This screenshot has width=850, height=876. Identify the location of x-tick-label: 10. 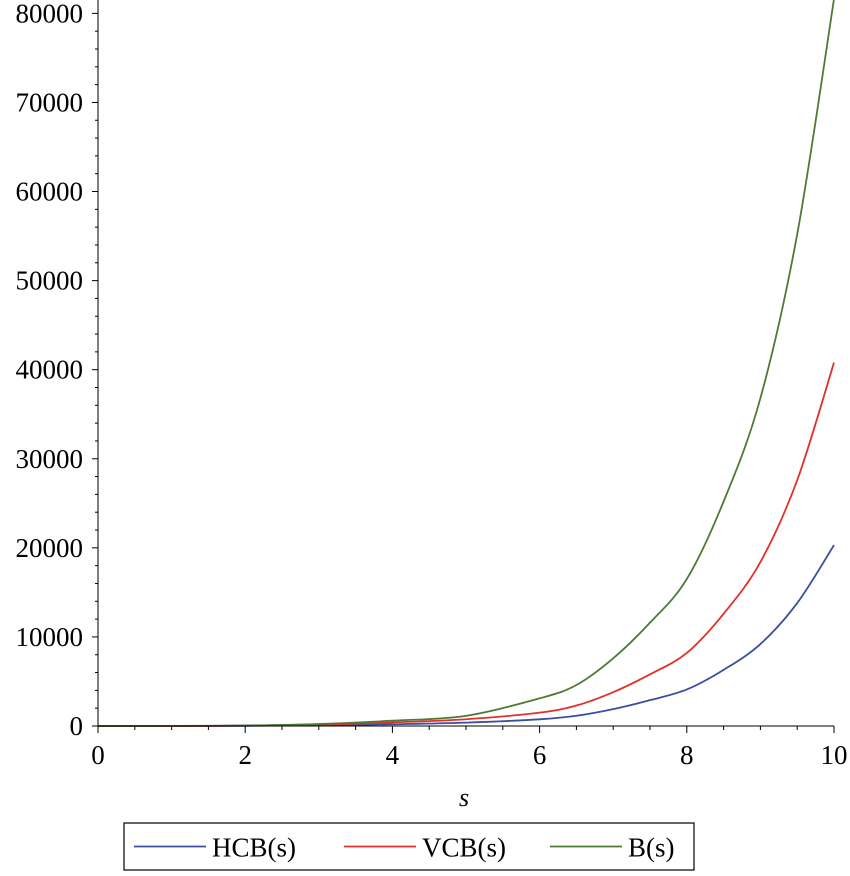
(834, 755).